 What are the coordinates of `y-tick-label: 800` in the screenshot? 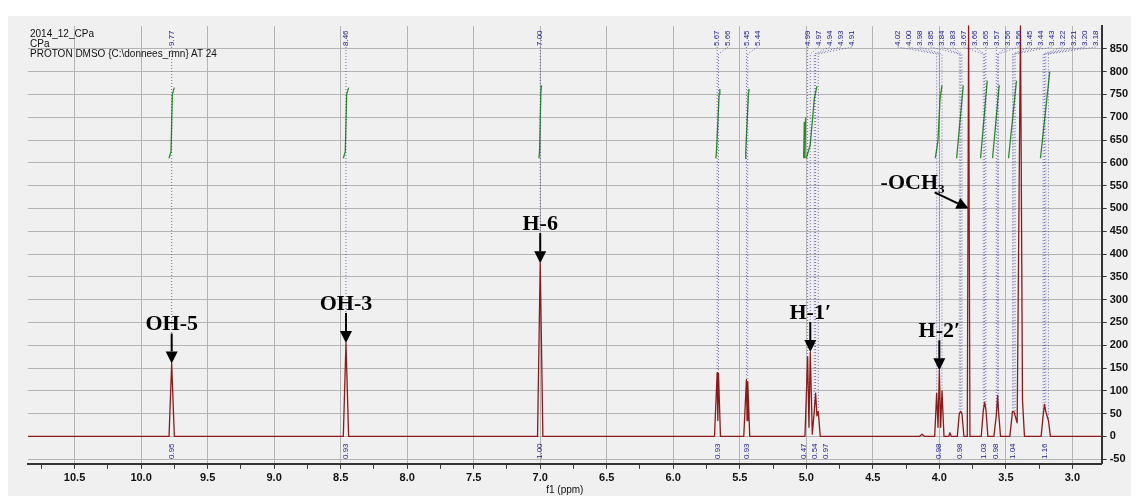 It's located at (1119, 70).